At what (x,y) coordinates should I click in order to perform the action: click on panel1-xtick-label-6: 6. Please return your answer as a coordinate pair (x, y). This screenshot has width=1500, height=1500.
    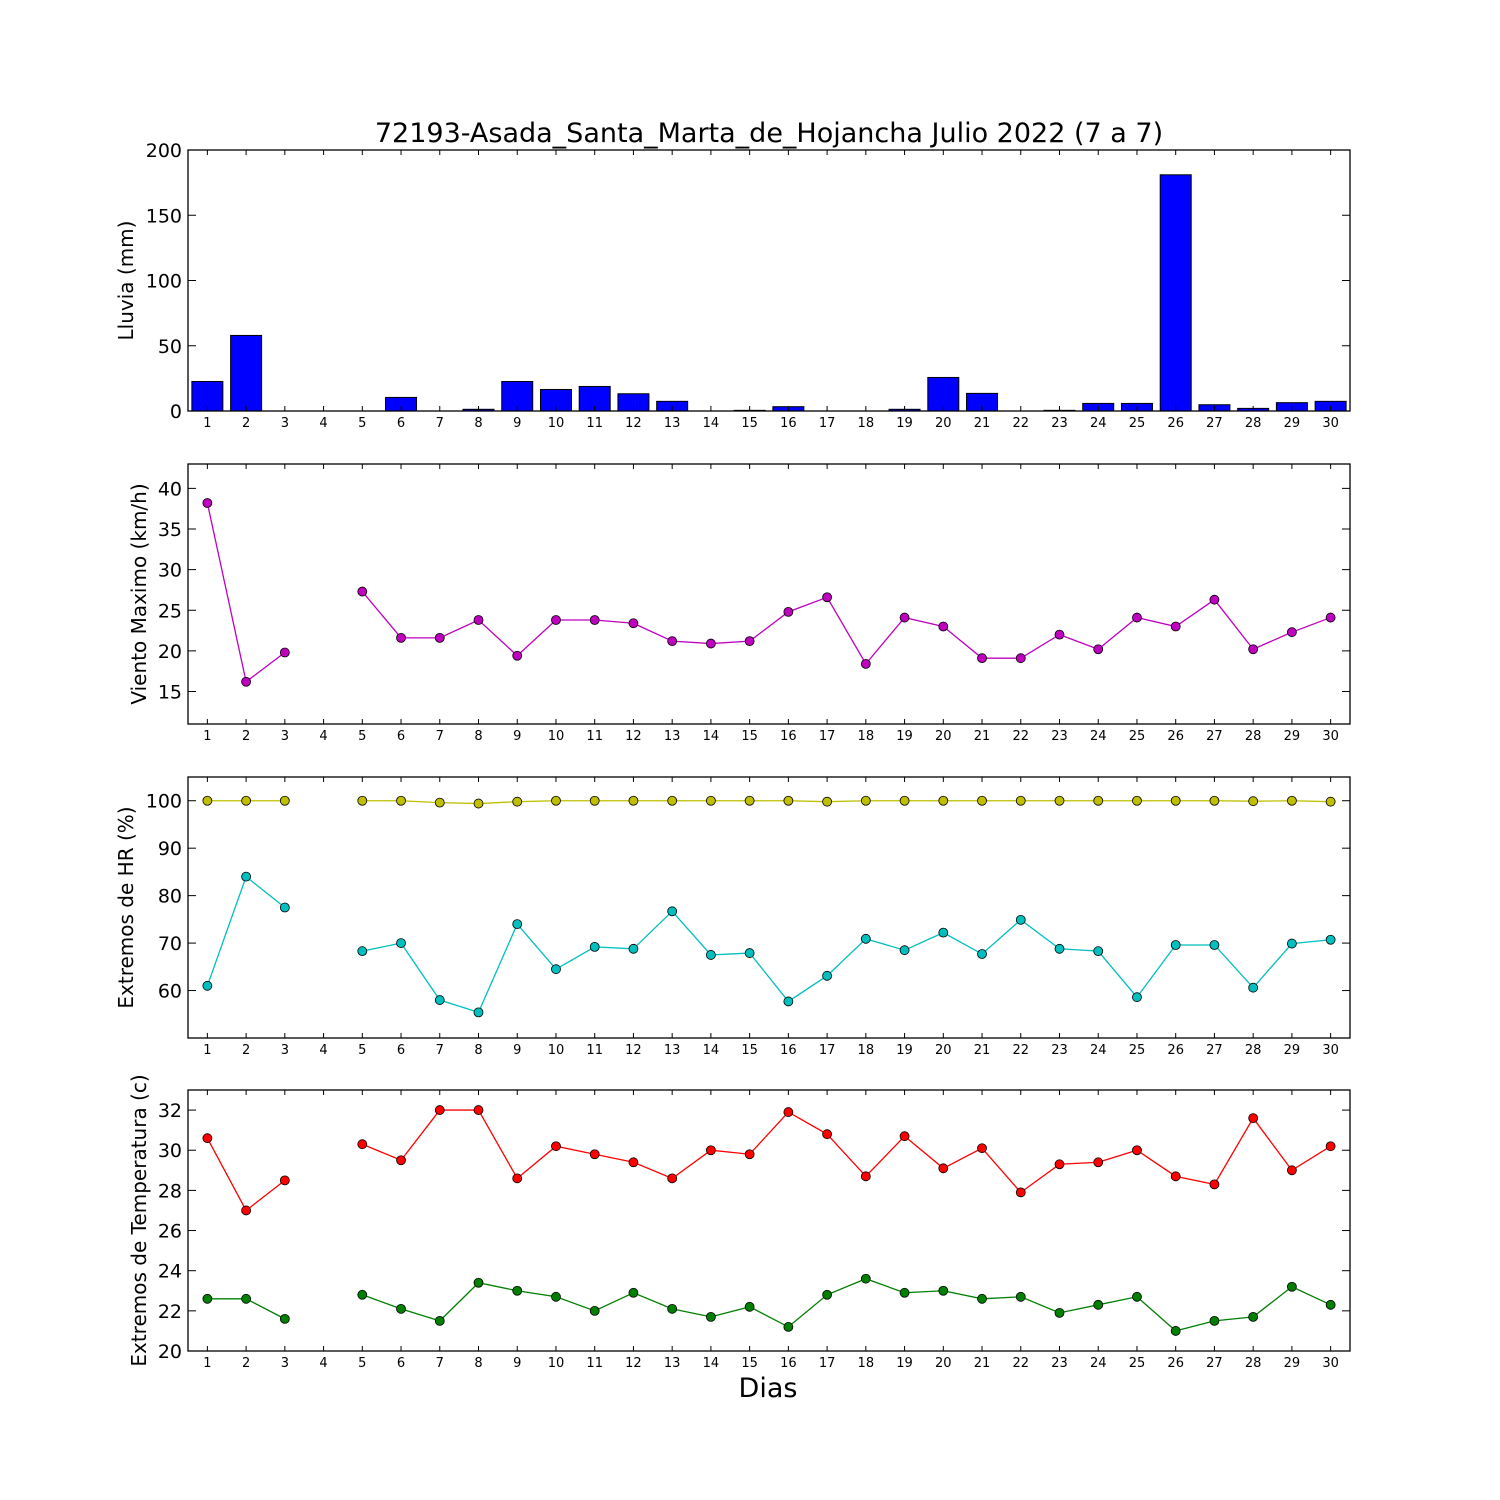
    Looking at the image, I should click on (401, 423).